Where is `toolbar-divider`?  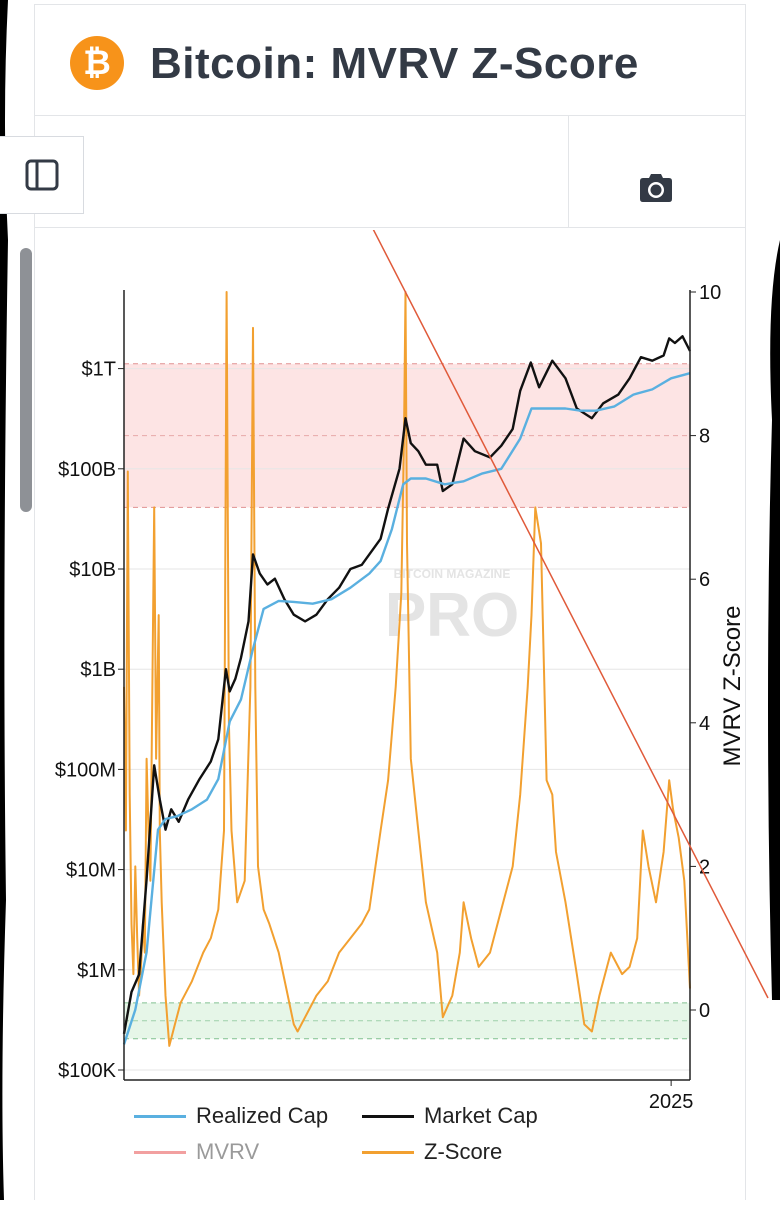 toolbar-divider is located at coordinates (568, 172).